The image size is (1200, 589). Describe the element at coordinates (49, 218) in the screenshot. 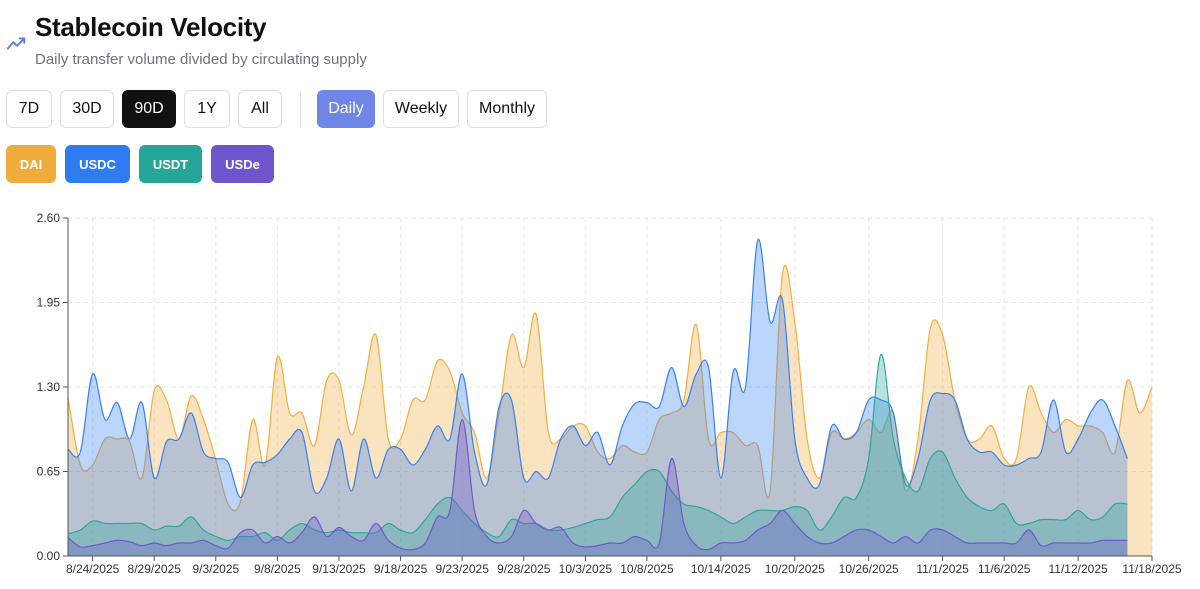

I see `y-tick-label: 2.60` at that location.